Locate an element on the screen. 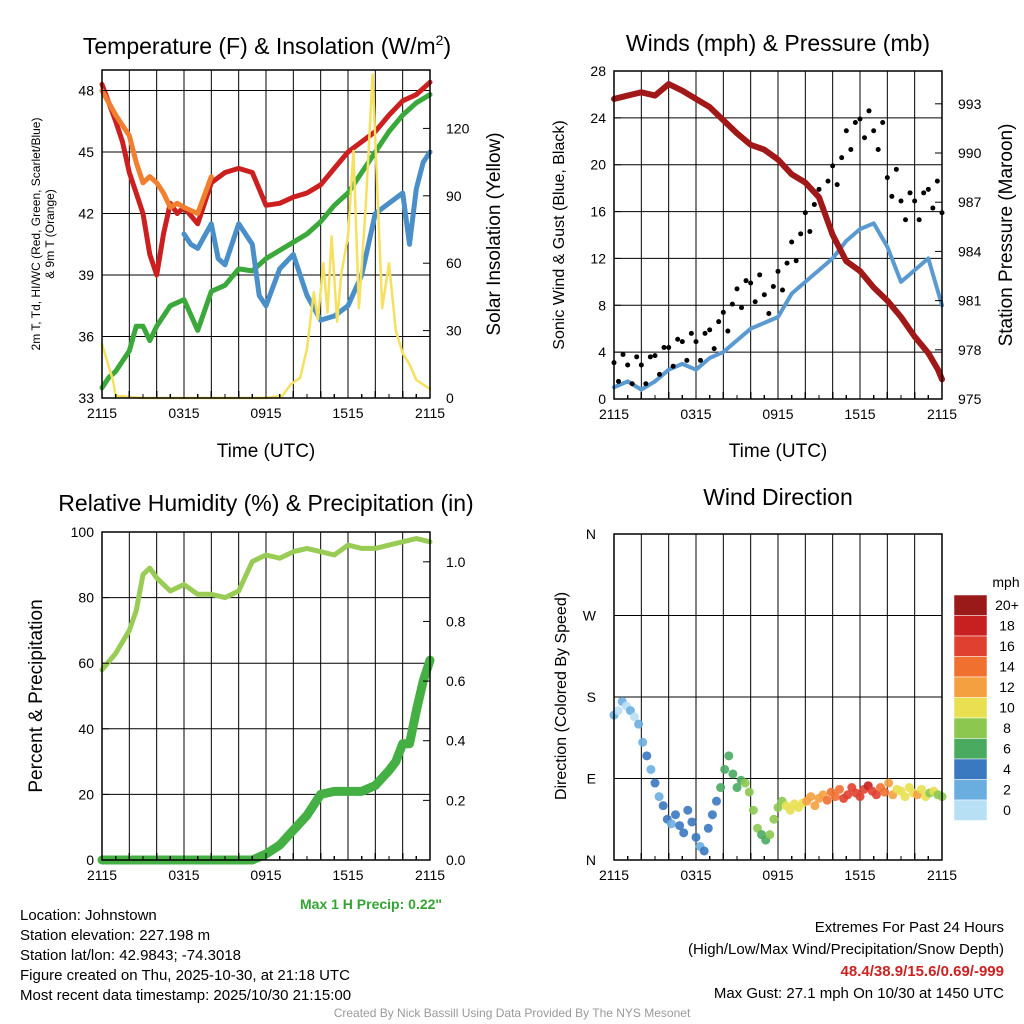 This screenshot has width=1024, height=1024. y2-tick-label: 1.0 is located at coordinates (456, 562).